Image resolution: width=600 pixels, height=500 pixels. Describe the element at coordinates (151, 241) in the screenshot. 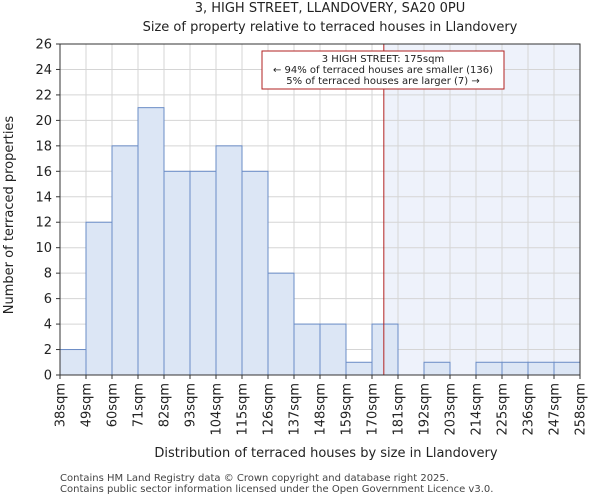

I see `bar-71sqm` at that location.